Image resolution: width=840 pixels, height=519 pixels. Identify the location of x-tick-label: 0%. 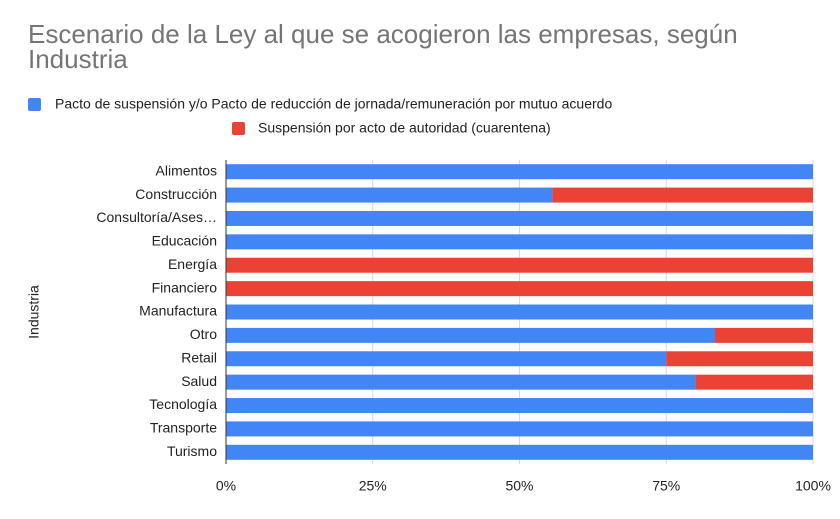
(226, 486).